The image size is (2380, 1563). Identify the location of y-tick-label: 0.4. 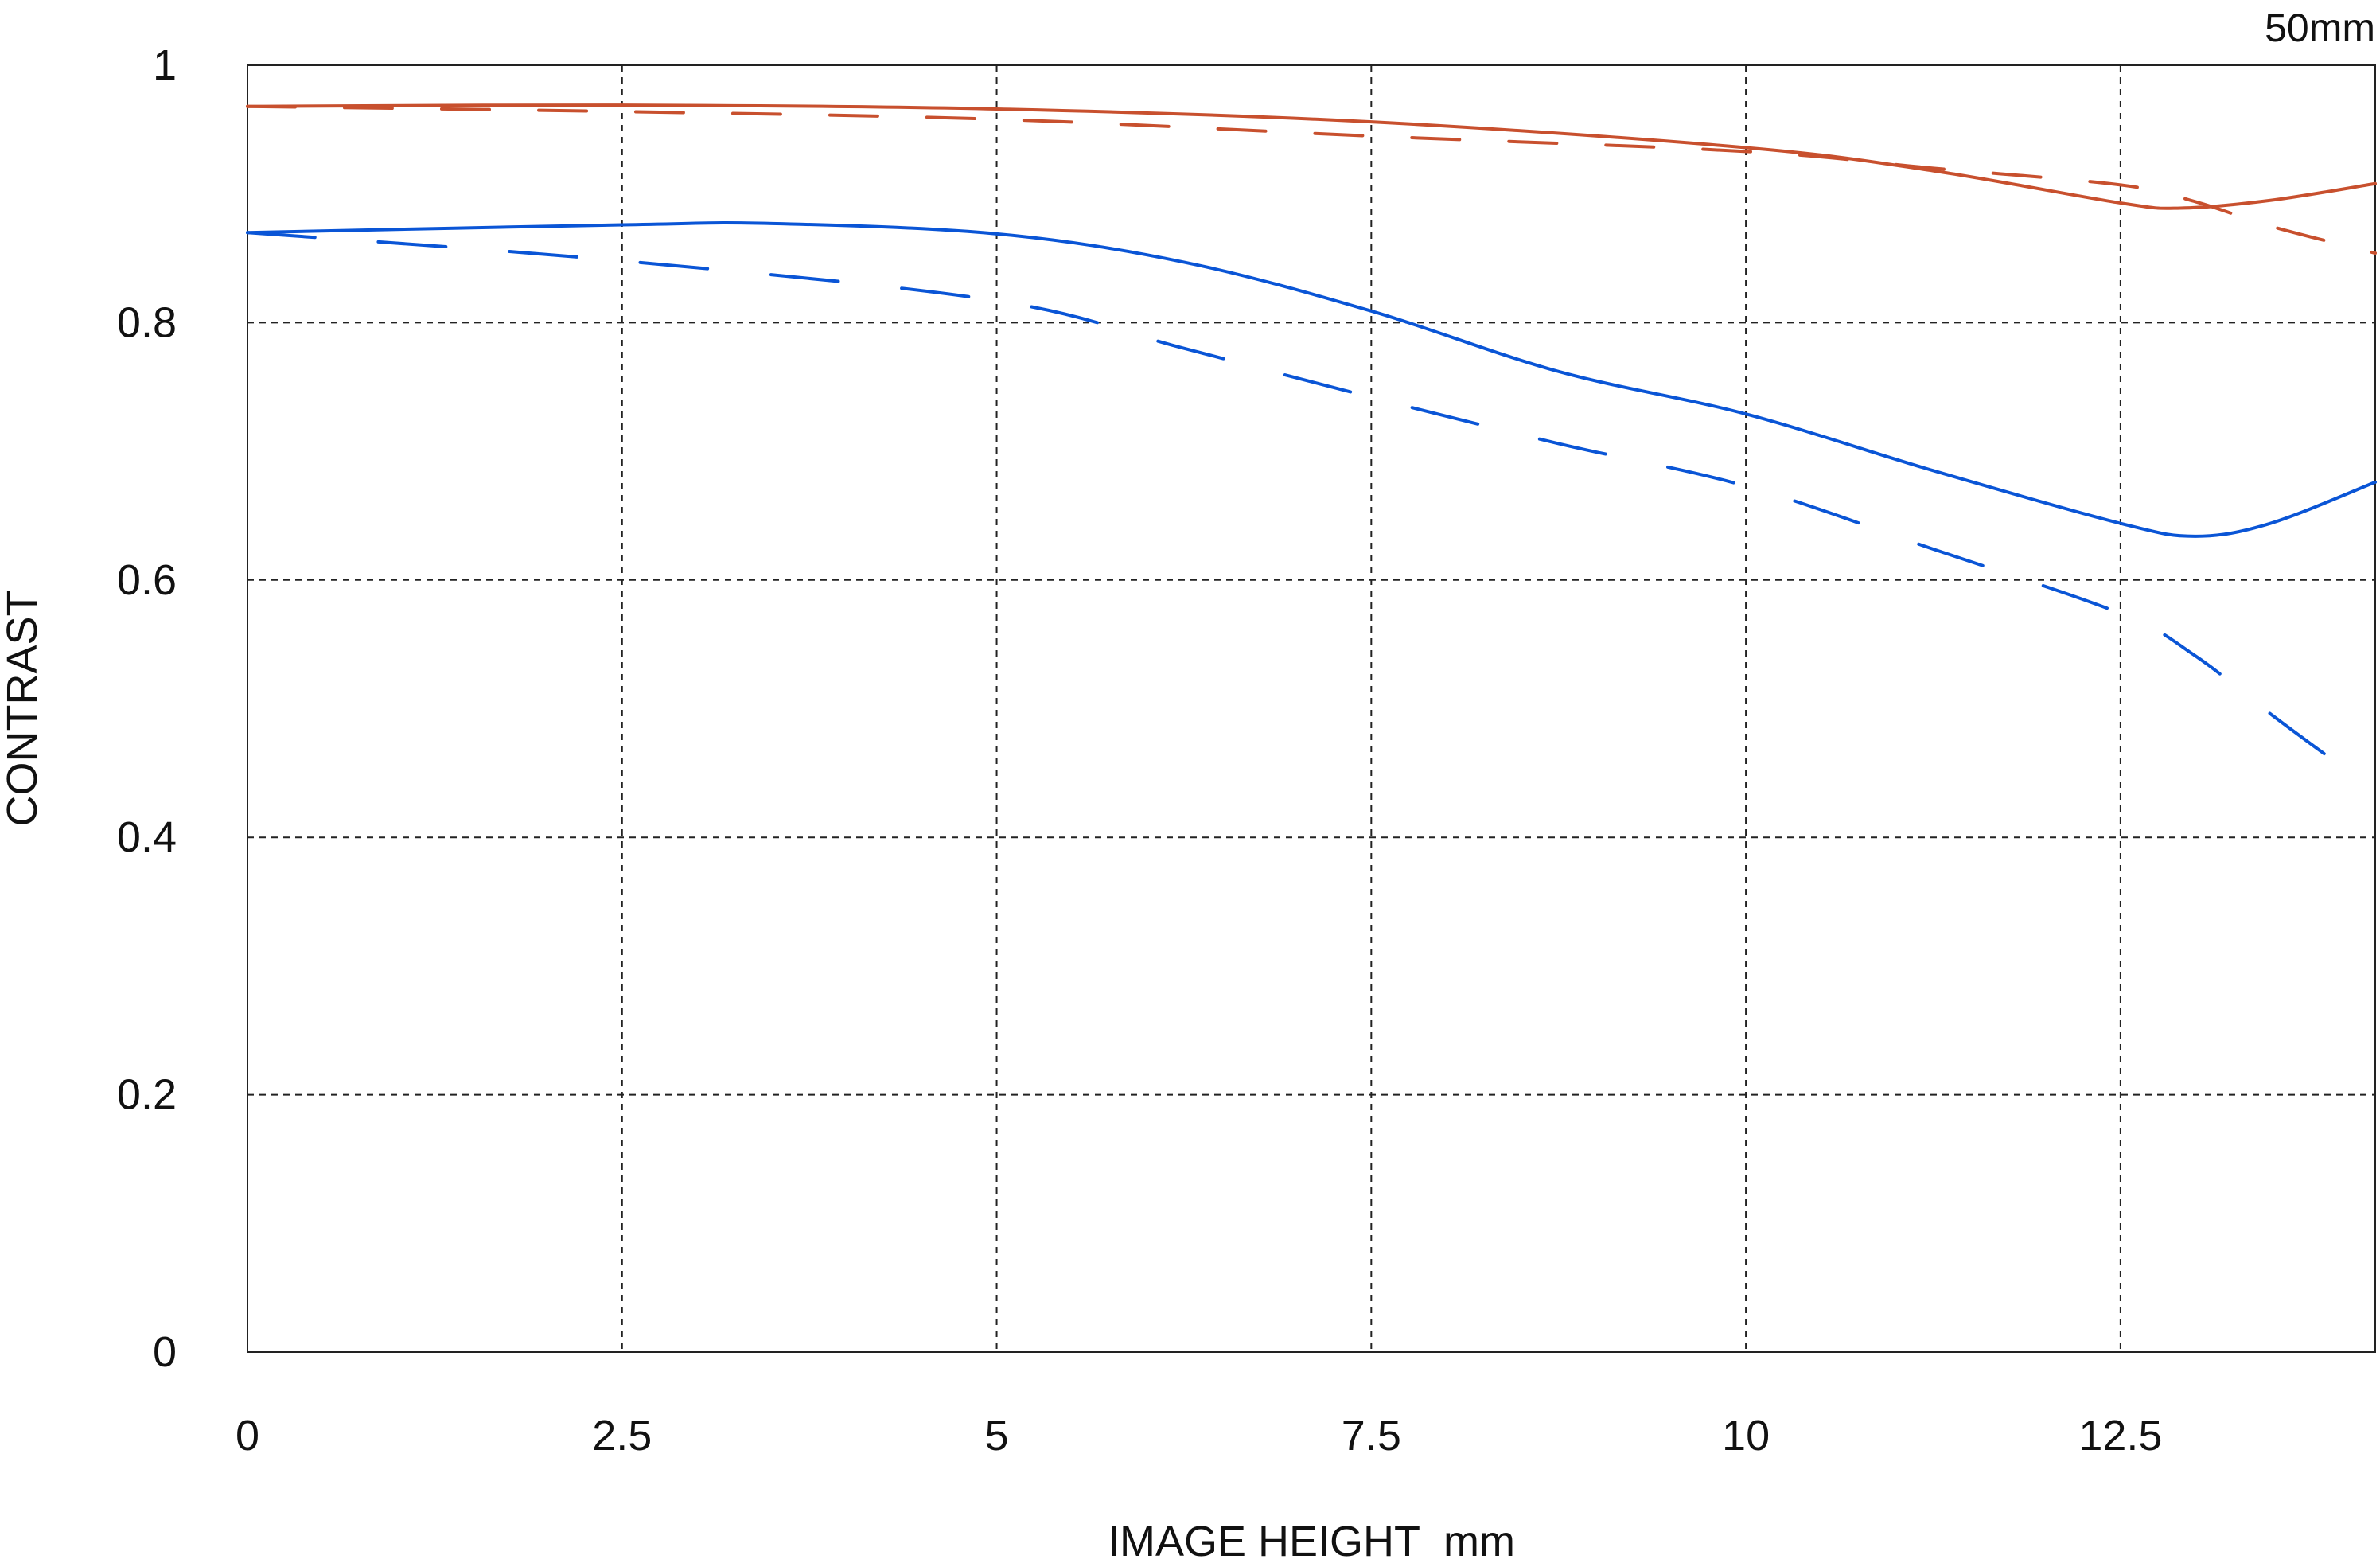
(147, 837).